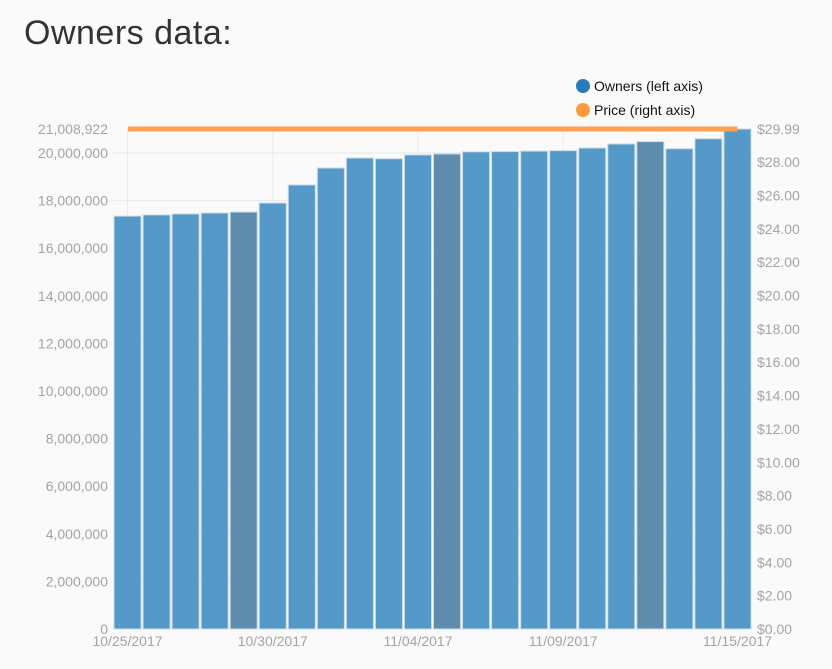  I want to click on x-axis-tick-label: 11/09/2017, so click(563, 641).